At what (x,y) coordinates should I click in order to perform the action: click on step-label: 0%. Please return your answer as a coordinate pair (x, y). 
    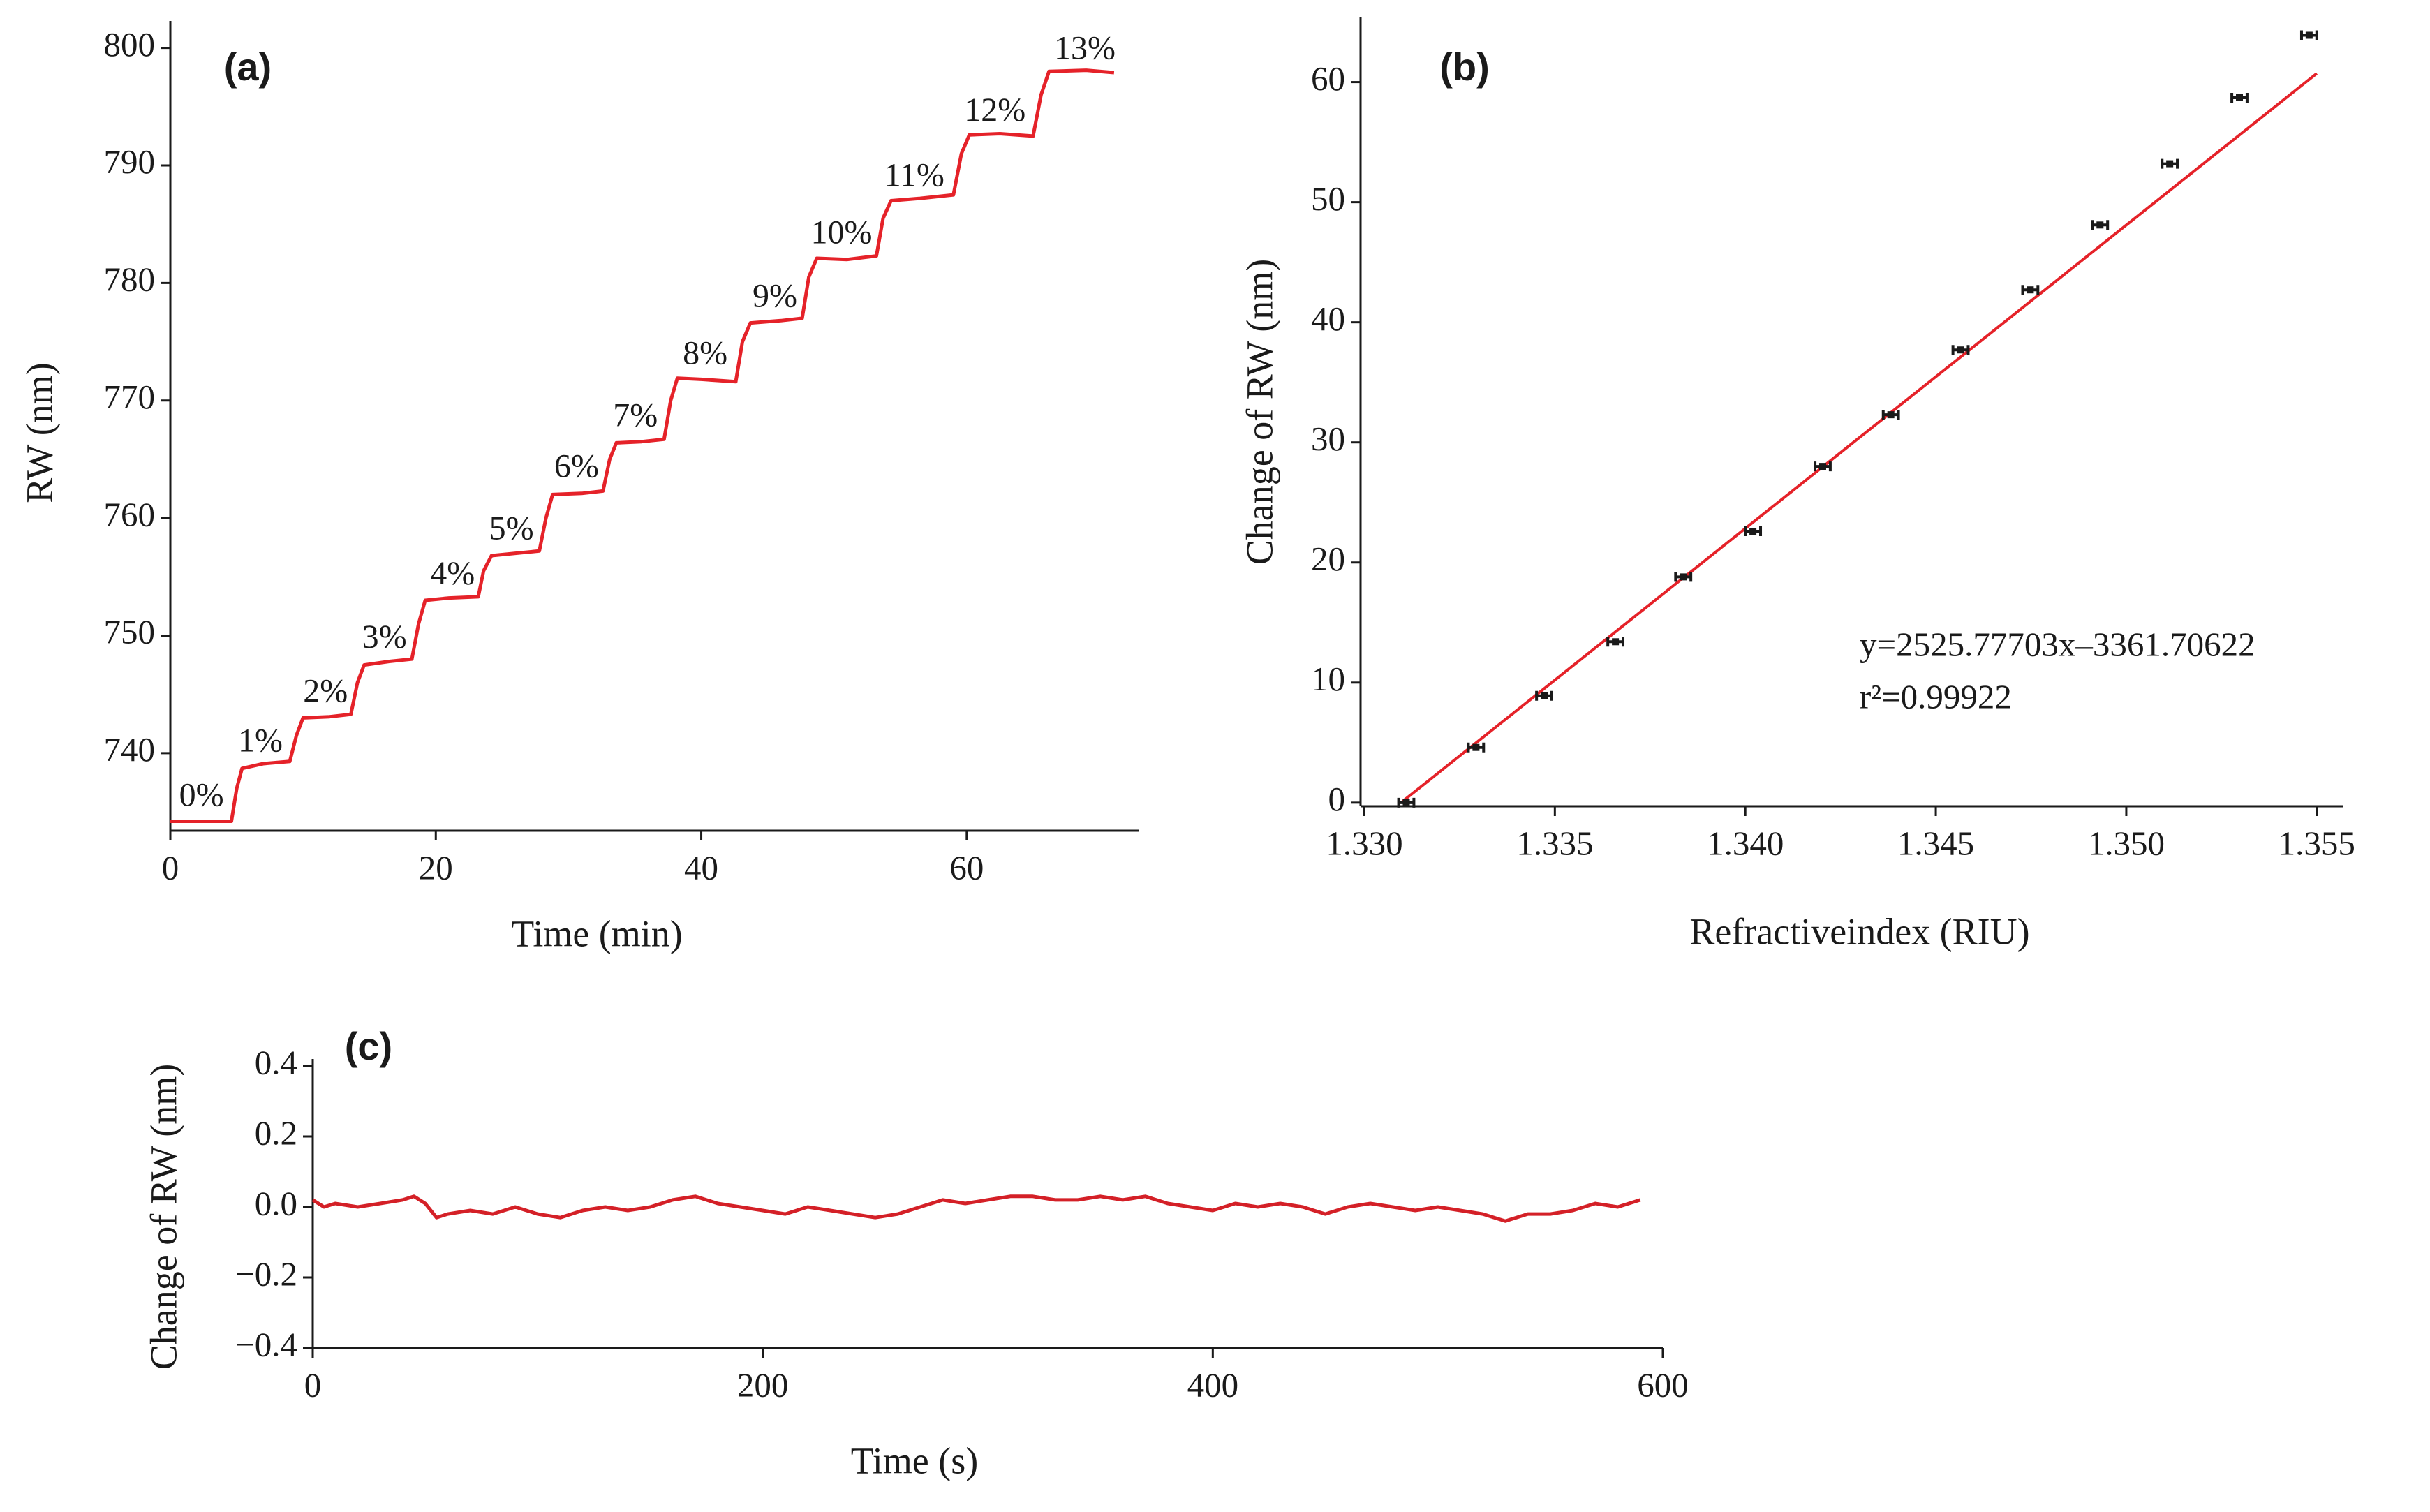
    Looking at the image, I should click on (201, 794).